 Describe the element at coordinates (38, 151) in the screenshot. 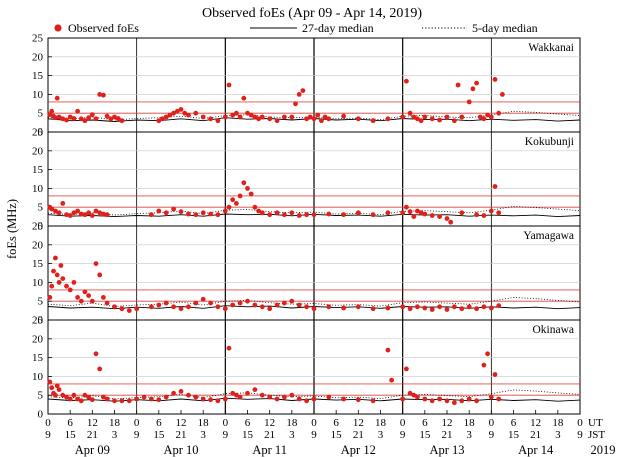

I see `y-tick-label: 20` at that location.